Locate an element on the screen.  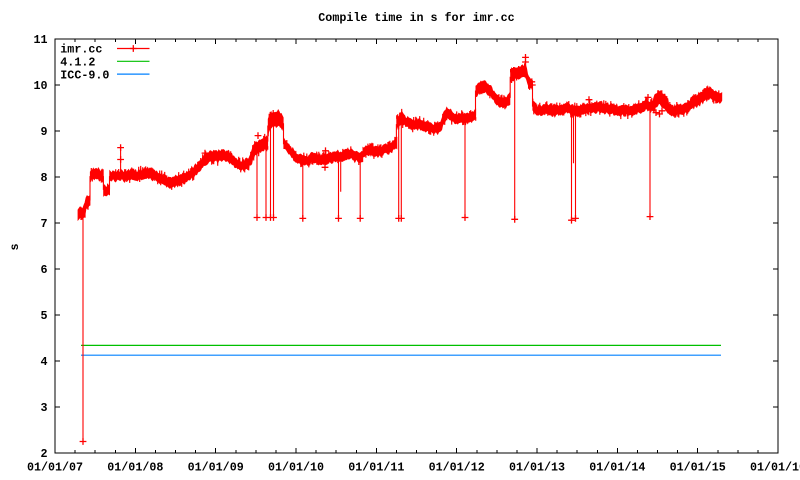
svg-text: 9 is located at coordinates (43, 132).